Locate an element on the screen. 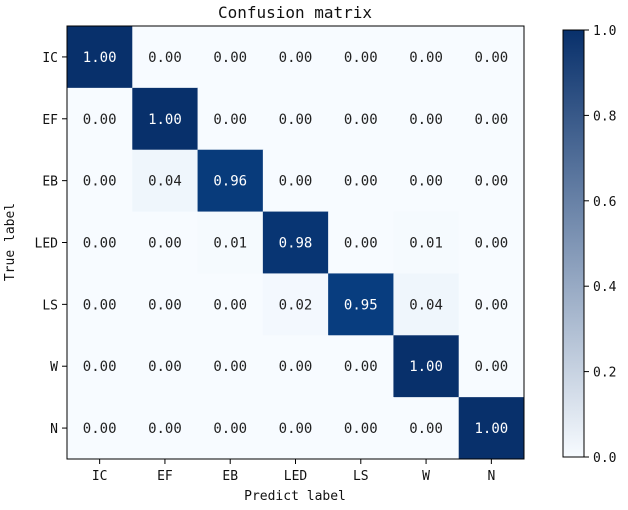  colorbar-ticks: 0.0 0.2 0.4 0.6 0.8 1.0 is located at coordinates (600, 245).